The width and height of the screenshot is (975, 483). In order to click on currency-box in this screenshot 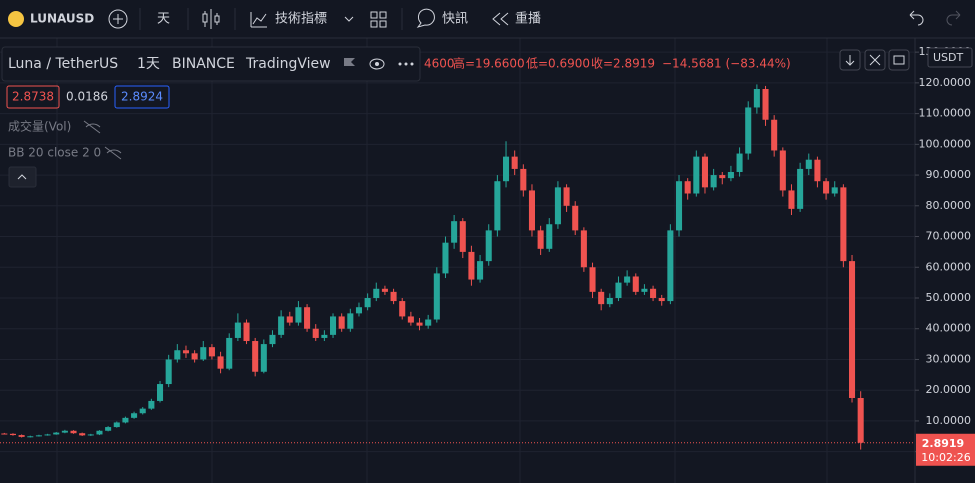, I will do `click(950, 57)`.